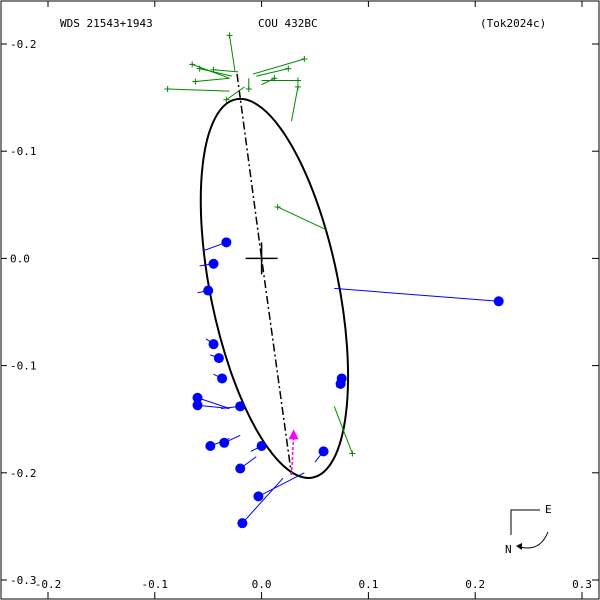  What do you see at coordinates (368, 584) in the screenshot?
I see `x-tick-label: 0.1` at bounding box center [368, 584].